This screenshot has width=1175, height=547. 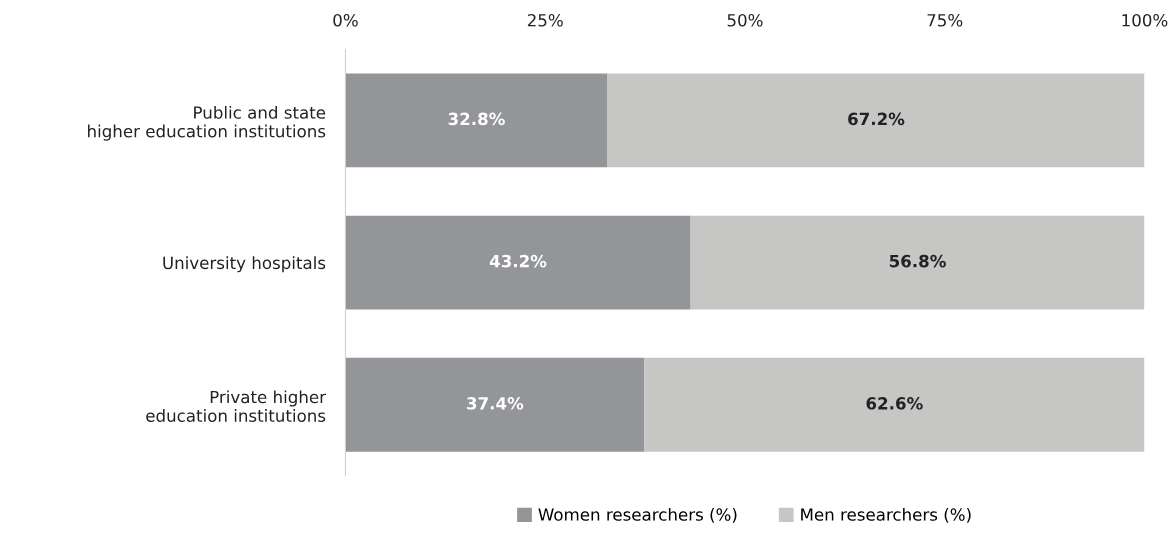 I want to click on data-label: 62.6%, so click(x=894, y=403).